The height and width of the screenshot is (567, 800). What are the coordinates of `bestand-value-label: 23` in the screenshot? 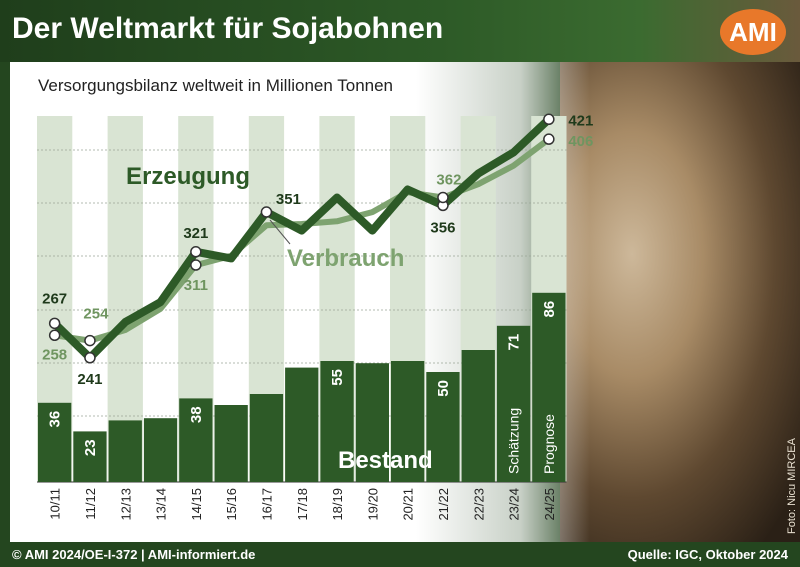 It's located at (90, 447).